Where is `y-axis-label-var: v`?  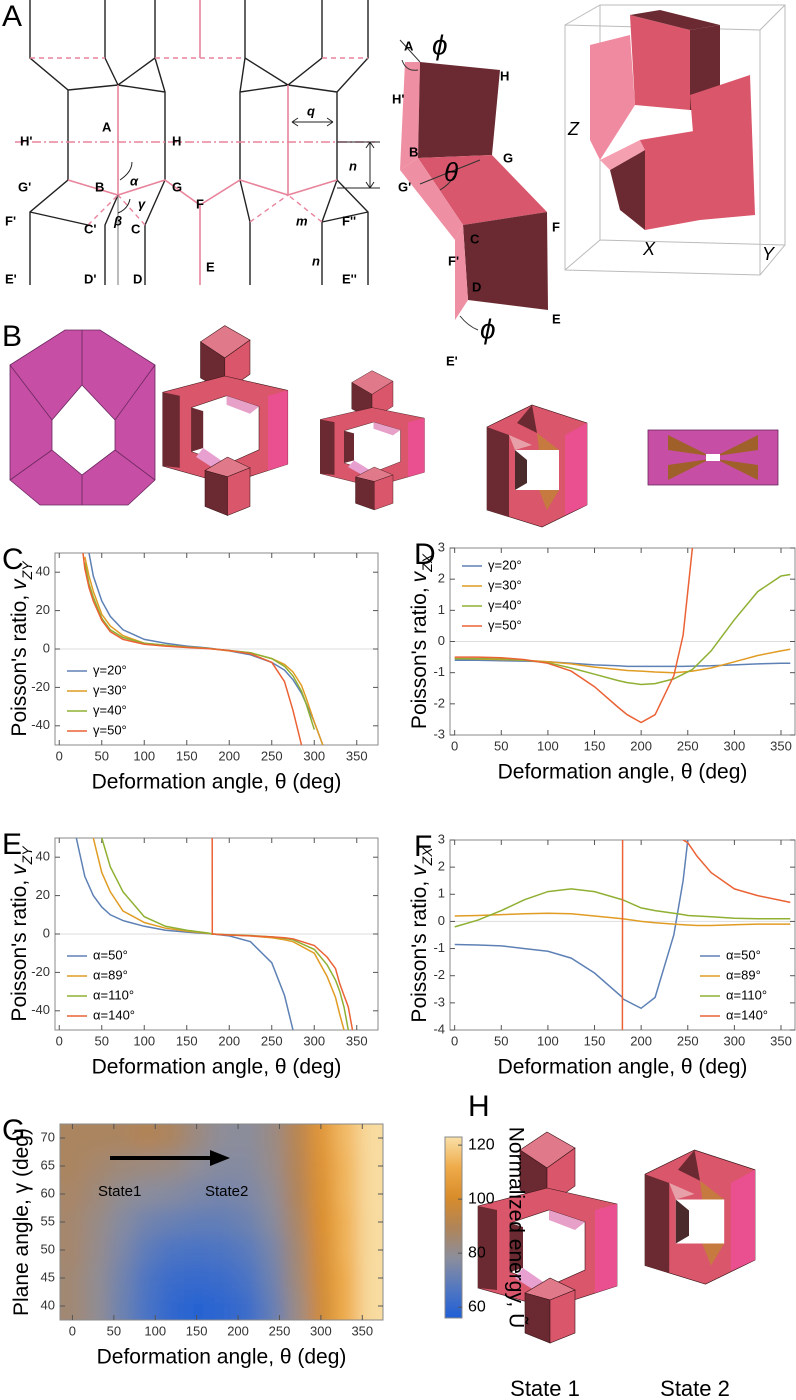
y-axis-label-var: v is located at coordinates (419, 870).